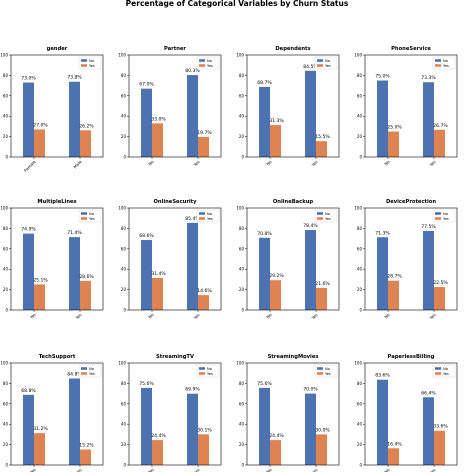 Image resolution: width=474 pixels, height=472 pixels. What do you see at coordinates (204, 291) in the screenshot?
I see `bar-label-yes: 14.6%` at bounding box center [204, 291].